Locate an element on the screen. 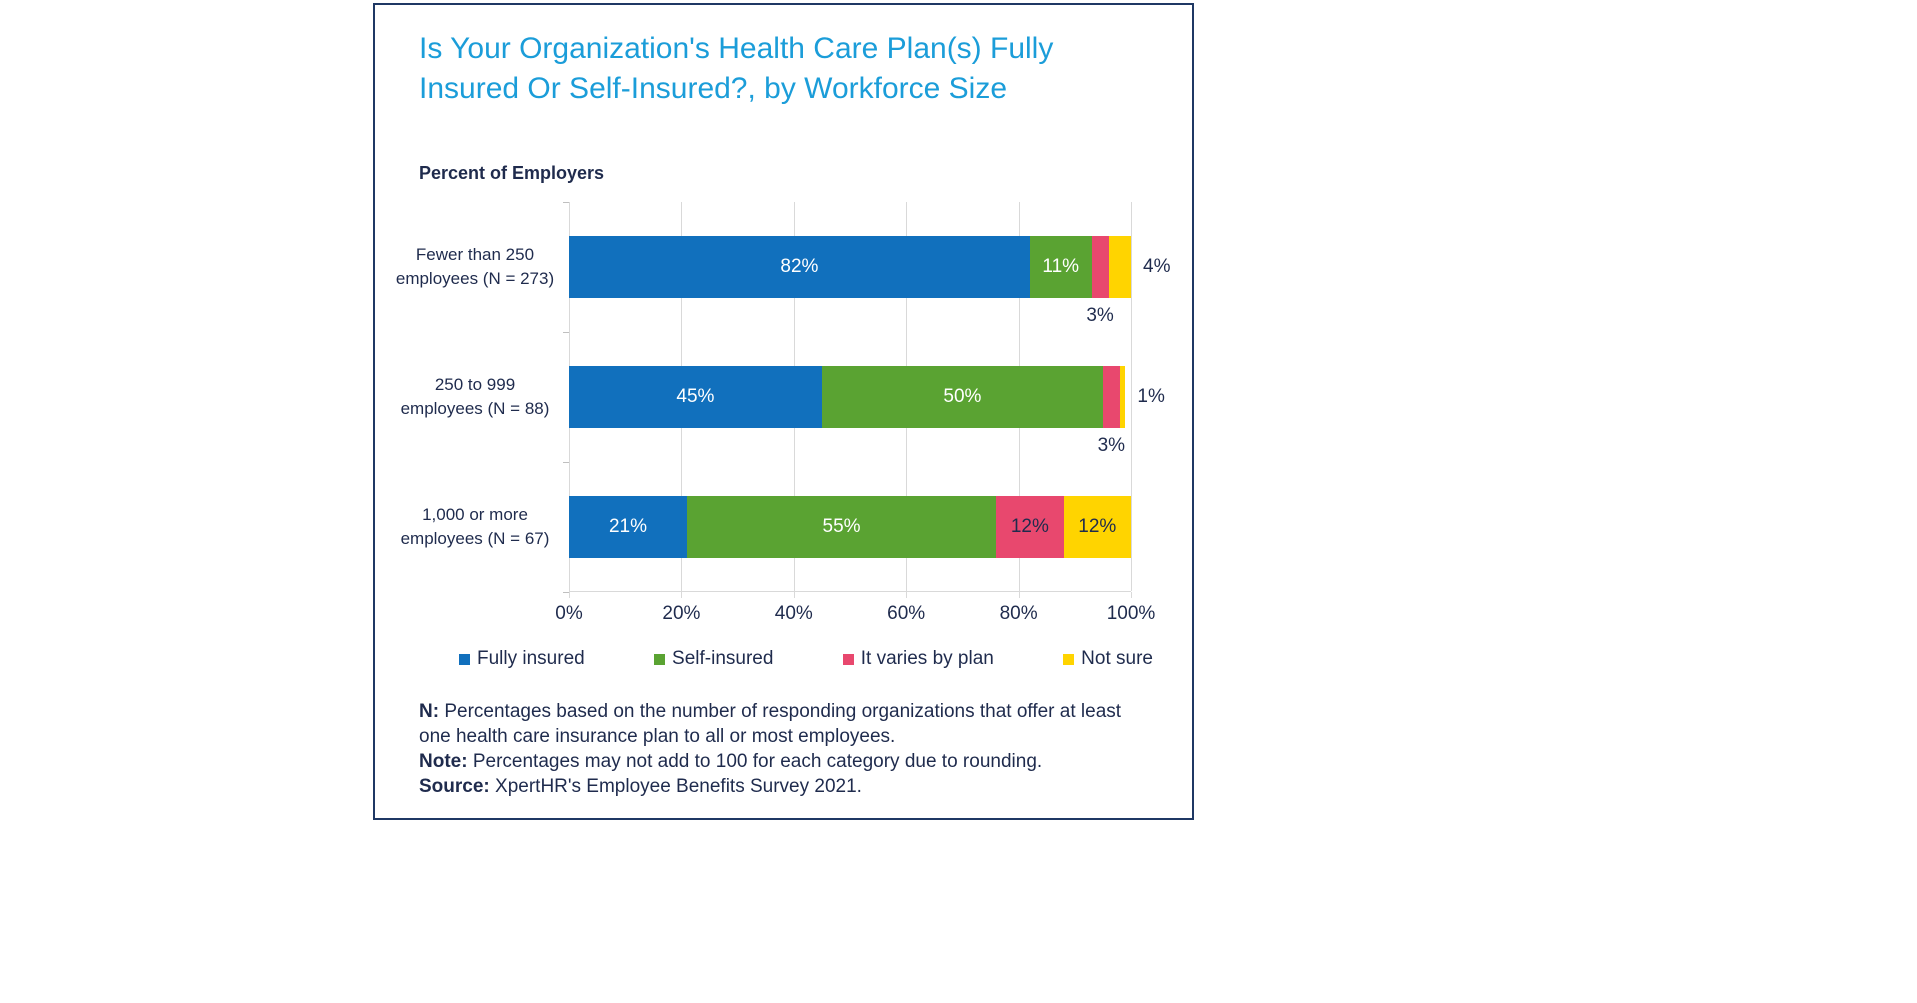 The height and width of the screenshot is (1003, 1917). legend-marker-not-sure is located at coordinates (1069, 659).